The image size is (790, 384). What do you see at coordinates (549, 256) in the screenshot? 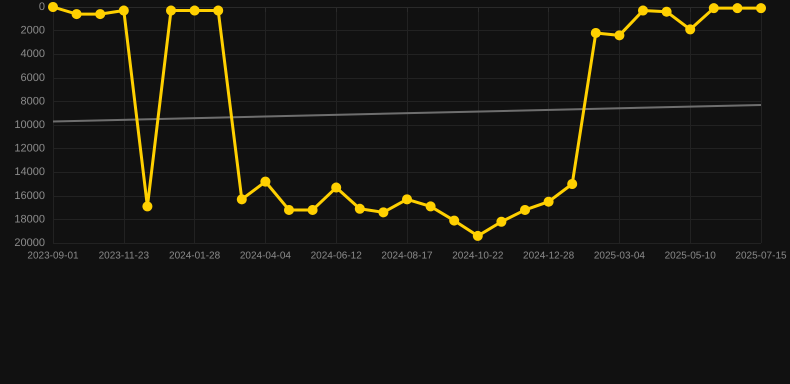
I see `x-tick-label: 2024-12-28` at bounding box center [549, 256].